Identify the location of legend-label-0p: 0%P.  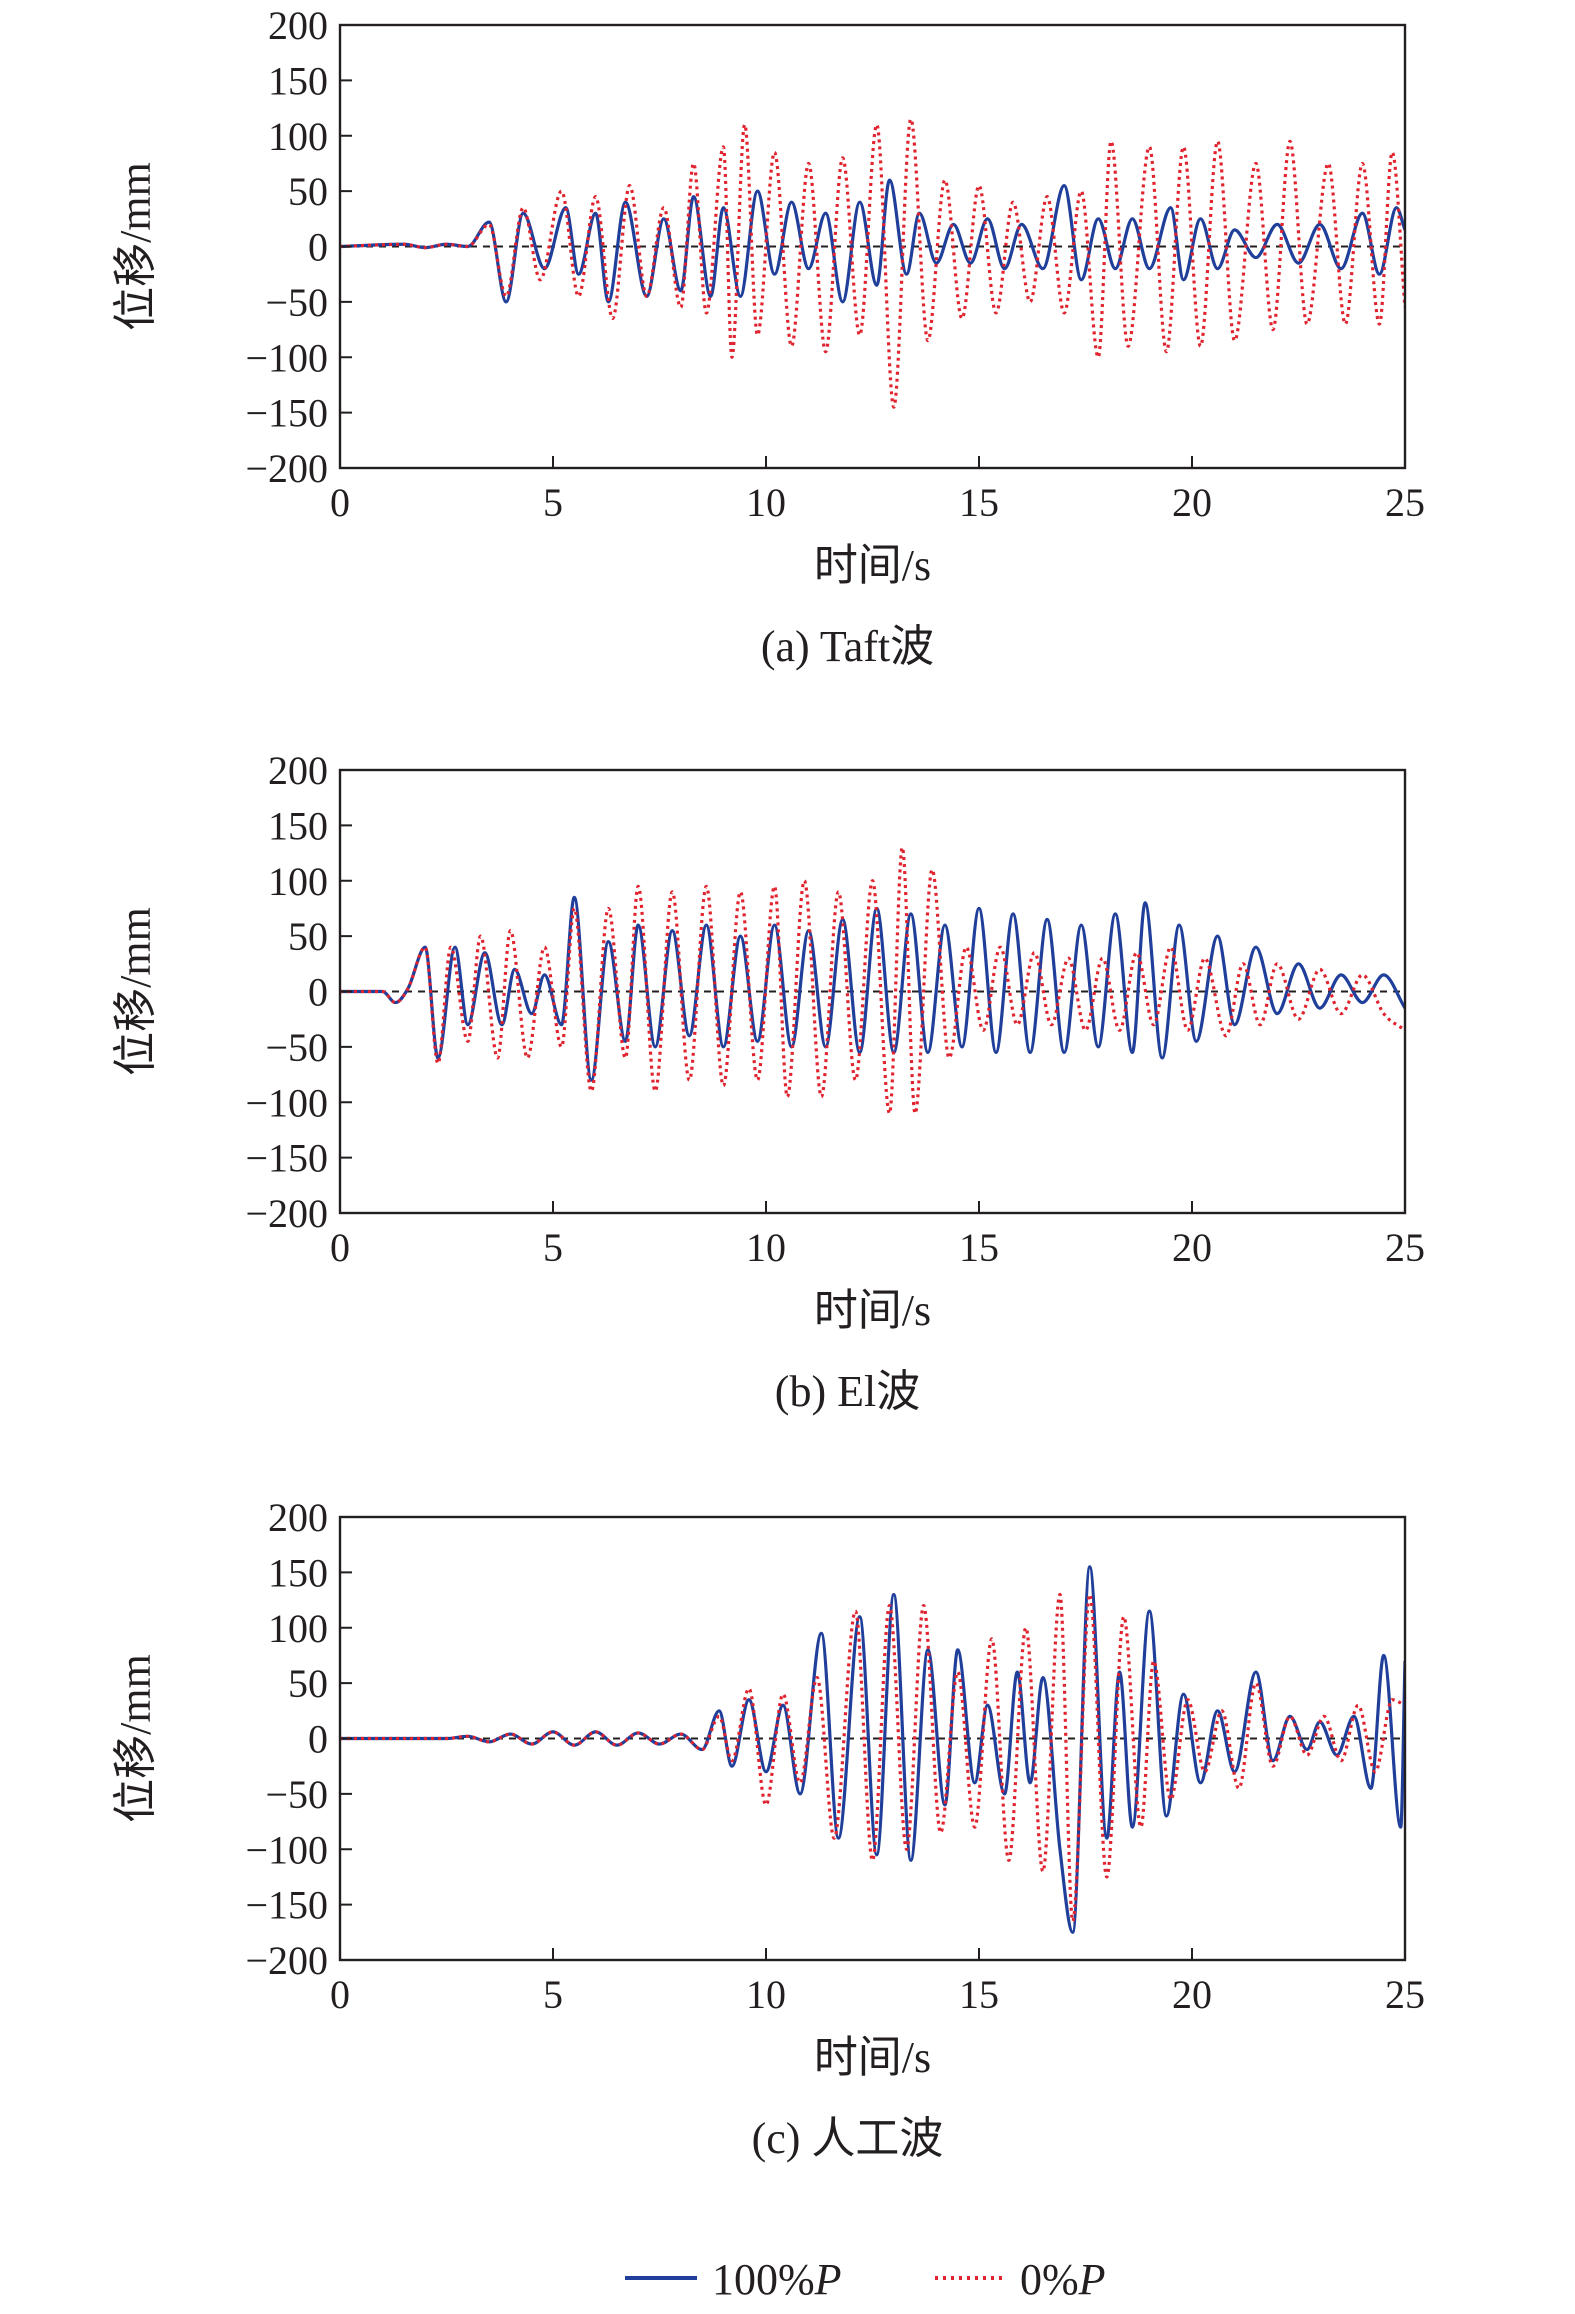
(1063, 2279).